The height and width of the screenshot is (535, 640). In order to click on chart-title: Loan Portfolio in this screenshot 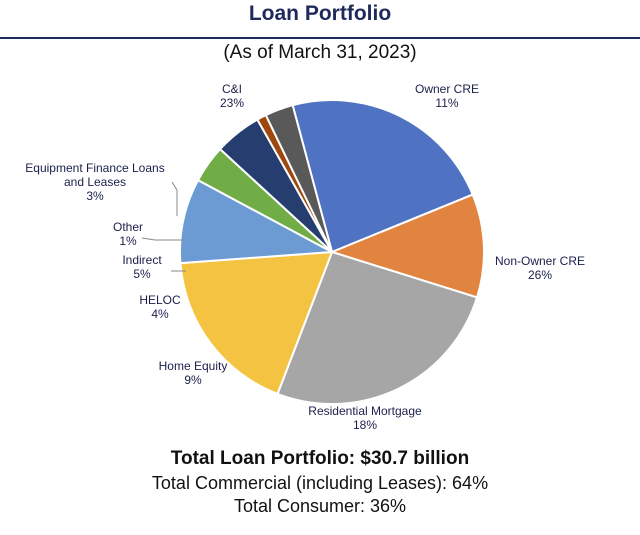, I will do `click(320, 13)`.